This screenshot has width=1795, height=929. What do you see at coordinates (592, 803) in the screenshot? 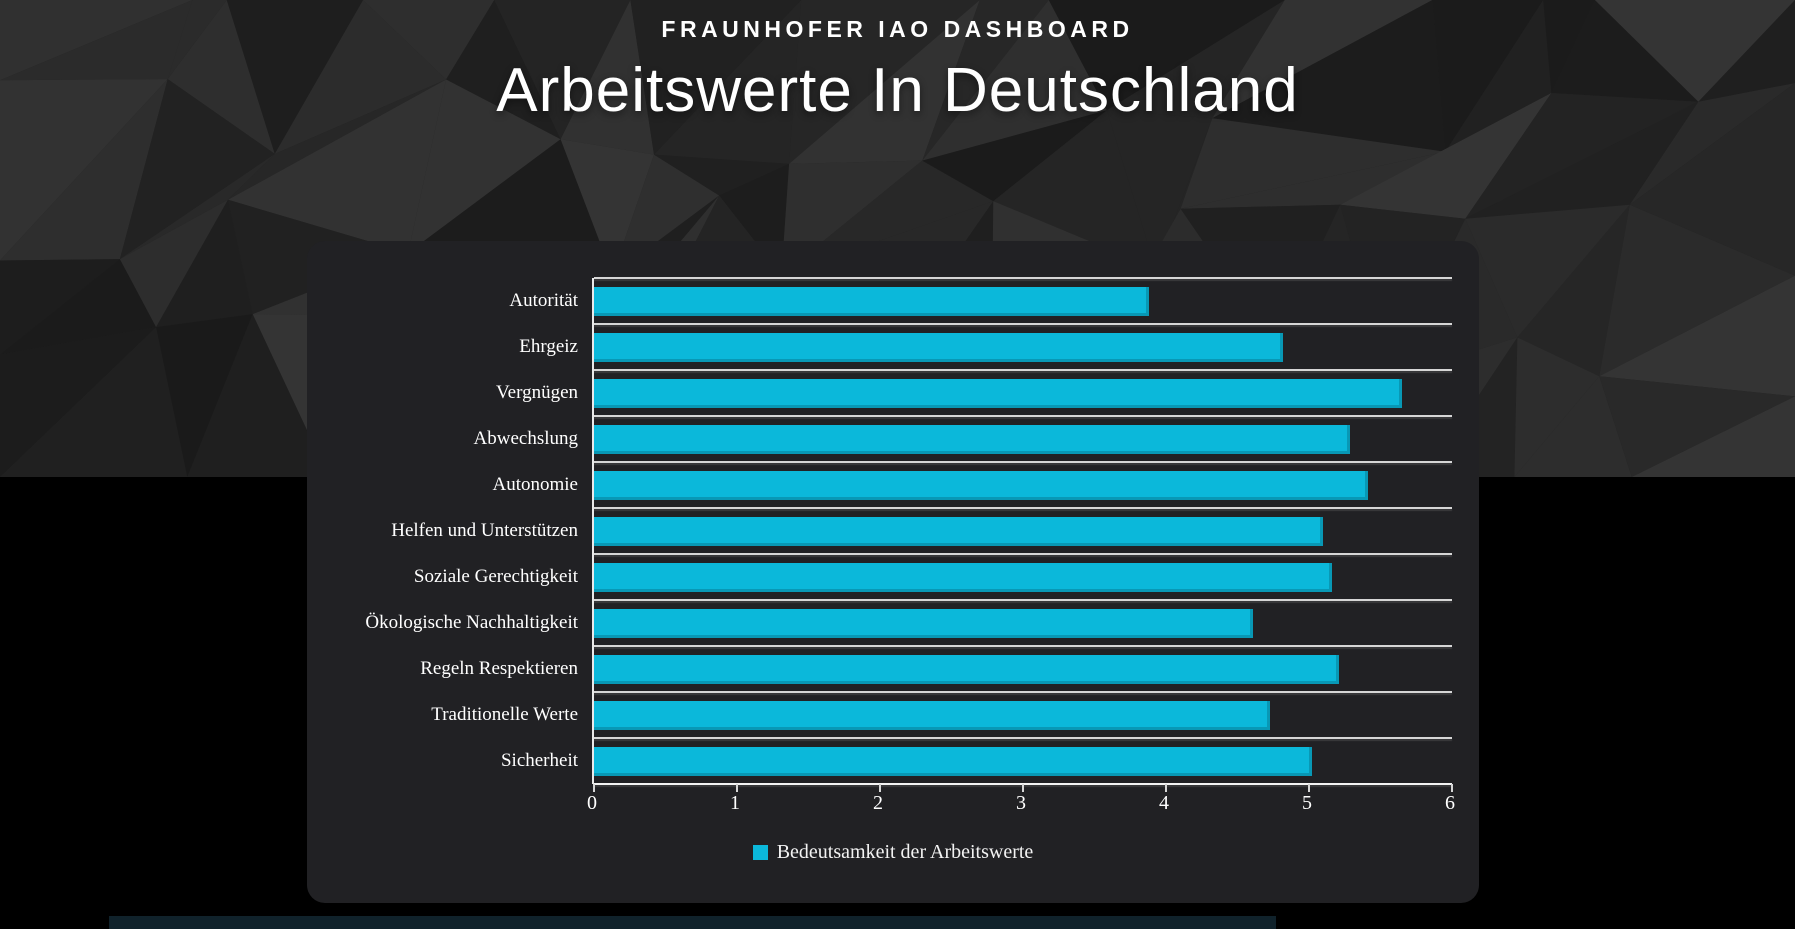
I see `x-tick-label: 0` at bounding box center [592, 803].